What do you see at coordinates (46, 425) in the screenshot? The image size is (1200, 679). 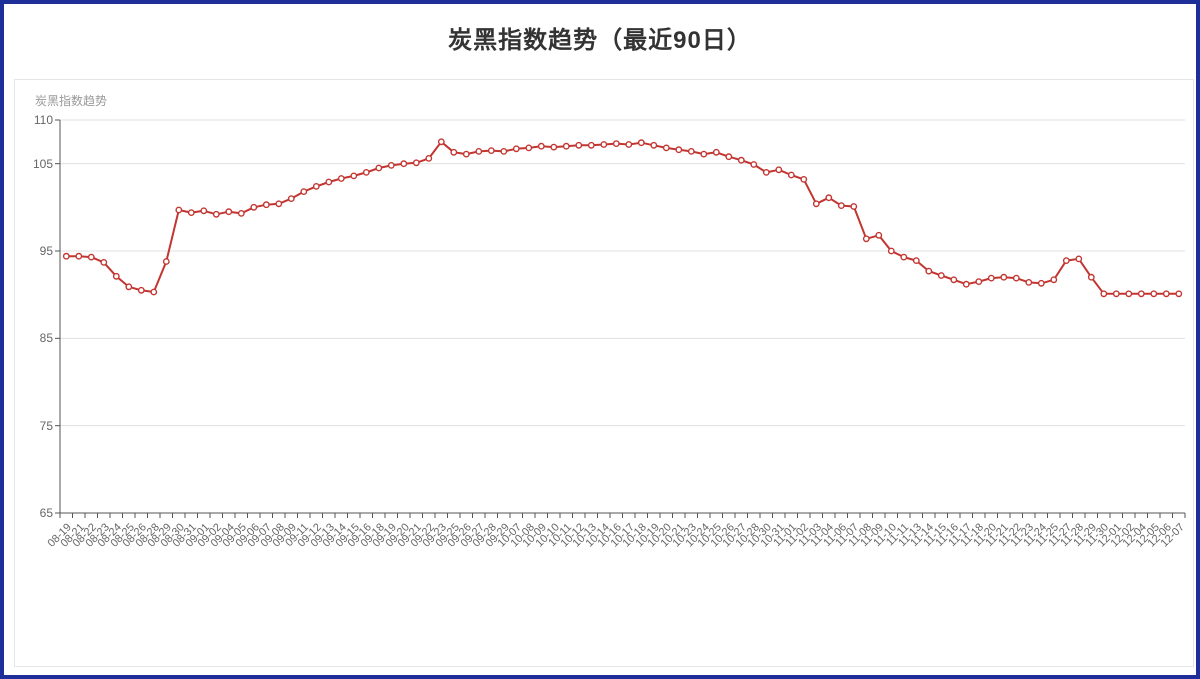 I see `y-axis-label: 75` at bounding box center [46, 425].